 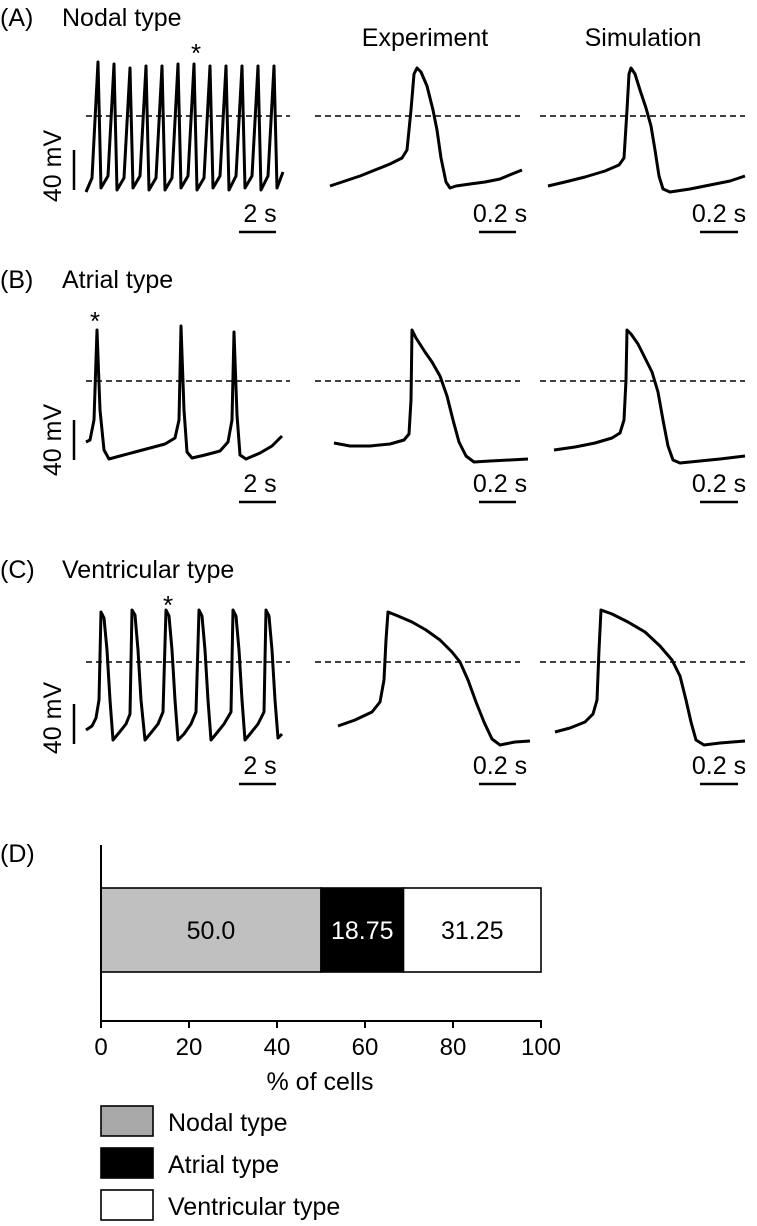 What do you see at coordinates (500, 484) in the screenshot?
I see `panel-b-time-scale-label-experiment: 0.2 s` at bounding box center [500, 484].